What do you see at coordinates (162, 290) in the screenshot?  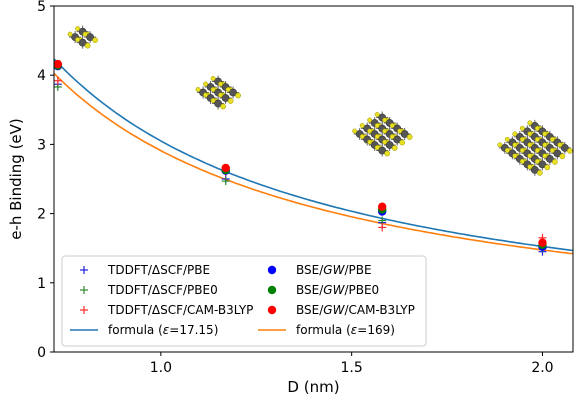 I see `legend-label: TDDFT/ΔSCF/PBE0` at bounding box center [162, 290].